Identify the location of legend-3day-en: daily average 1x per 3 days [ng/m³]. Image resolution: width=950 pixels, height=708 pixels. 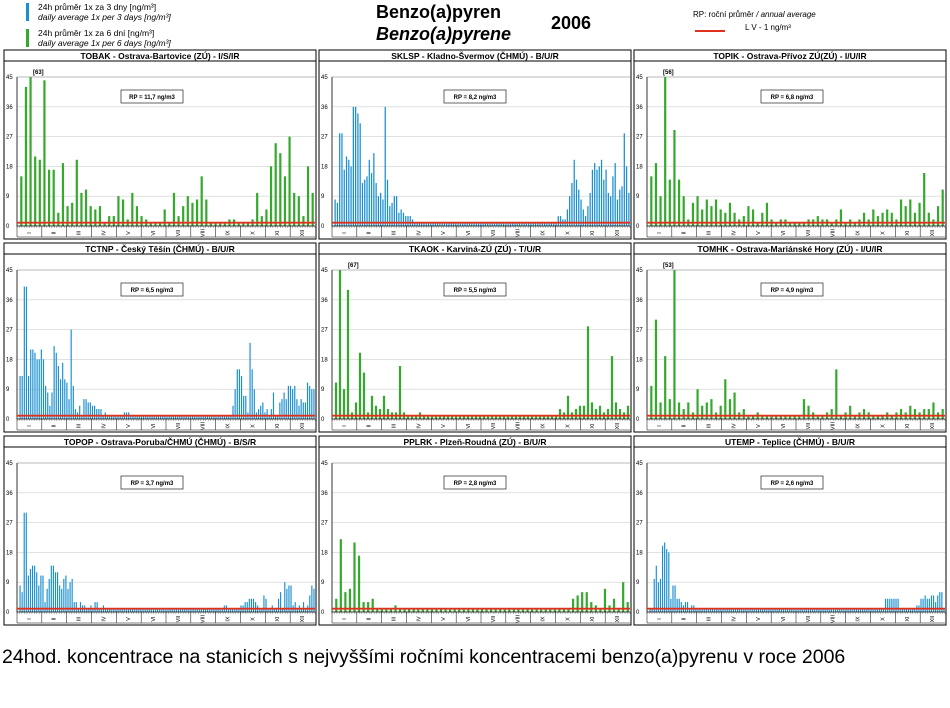
(104, 17).